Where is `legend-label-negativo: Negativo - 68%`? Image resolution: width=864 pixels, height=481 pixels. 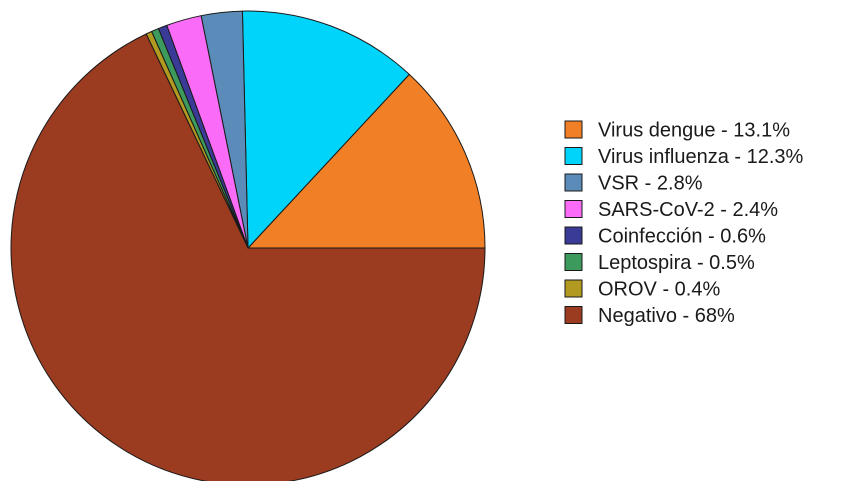 legend-label-negativo: Negativo - 68% is located at coordinates (666, 316).